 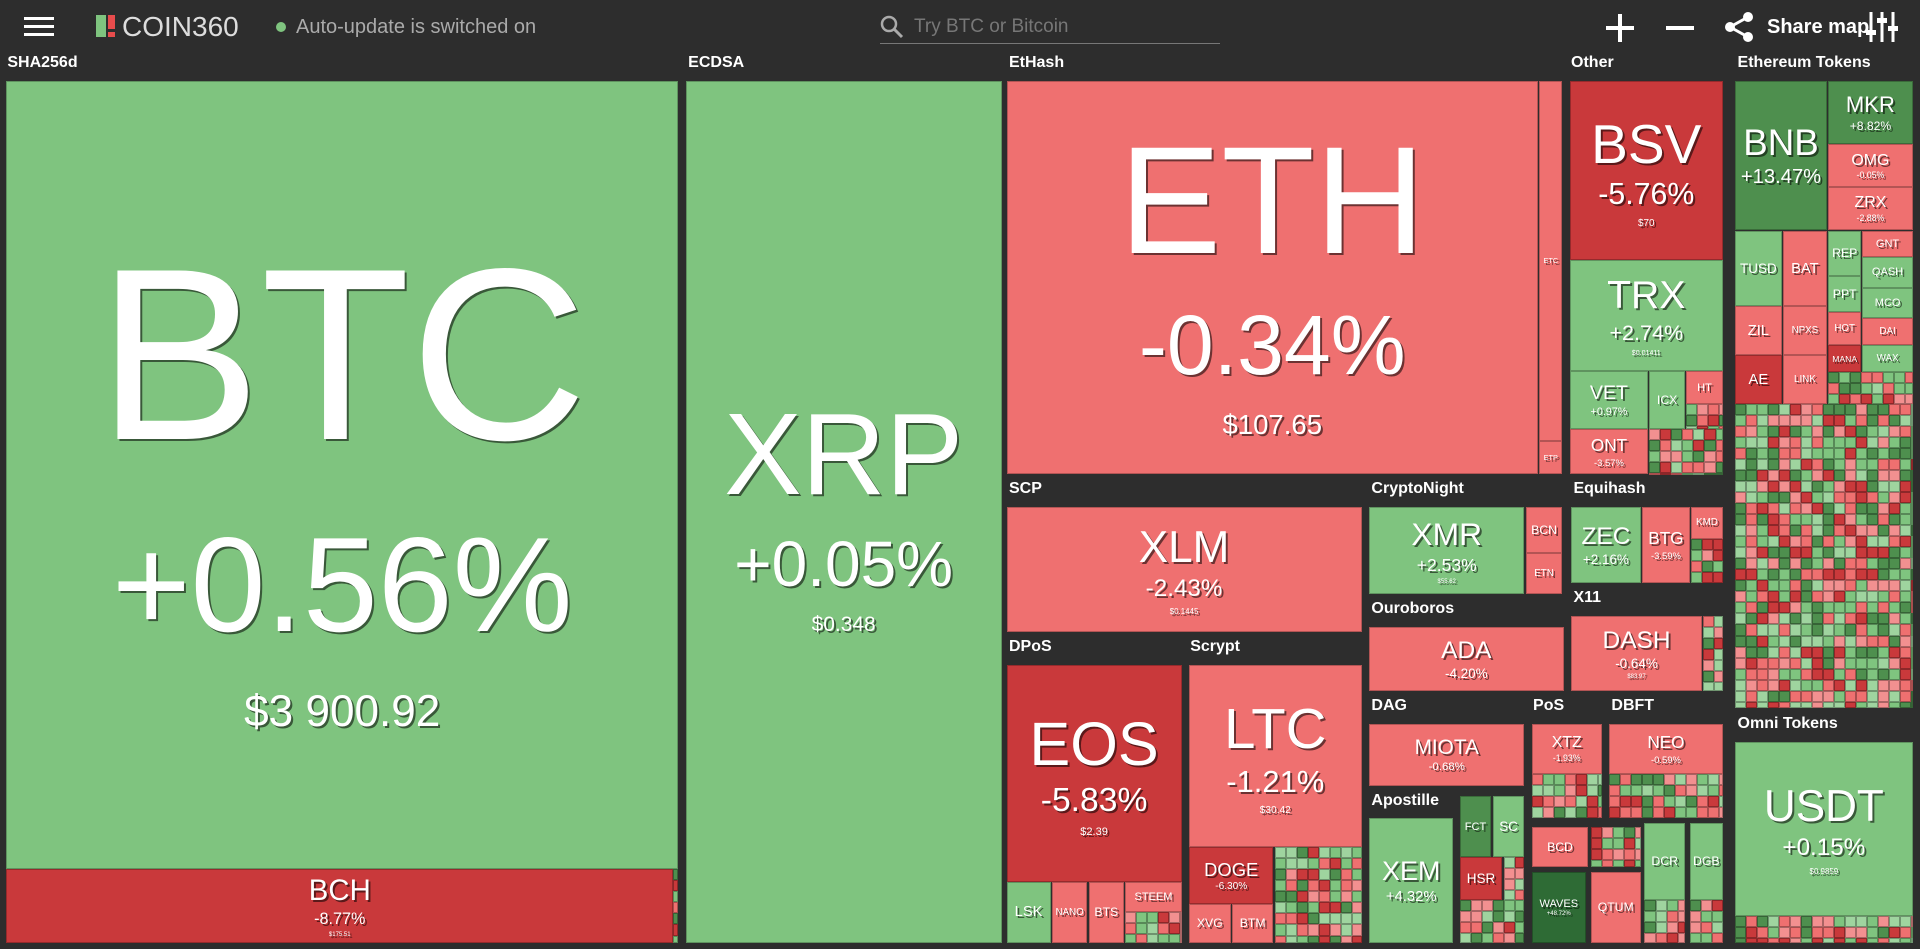 I want to click on coin-tile: SC, so click(x=1508, y=826).